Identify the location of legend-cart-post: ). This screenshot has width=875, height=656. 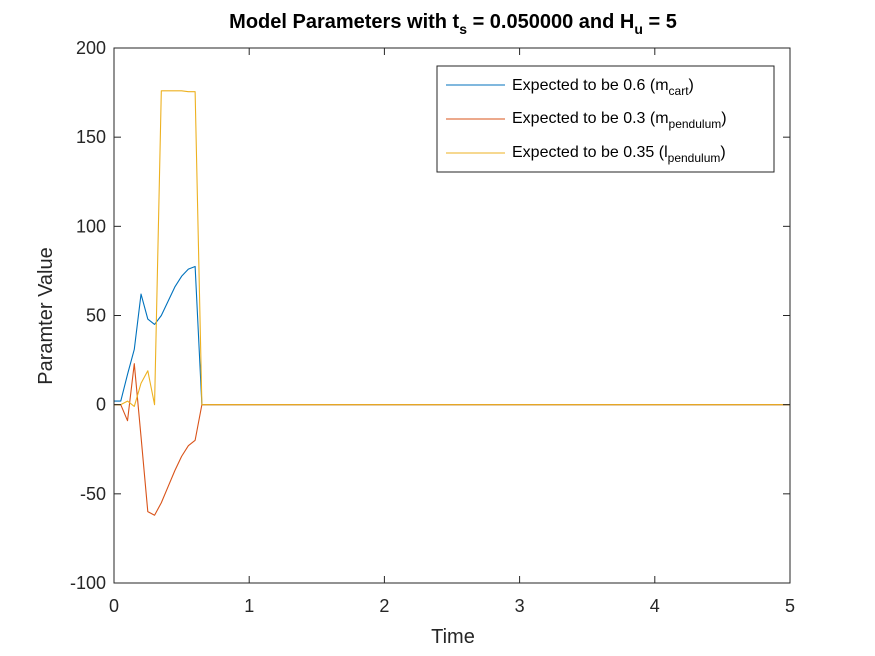
(691, 85).